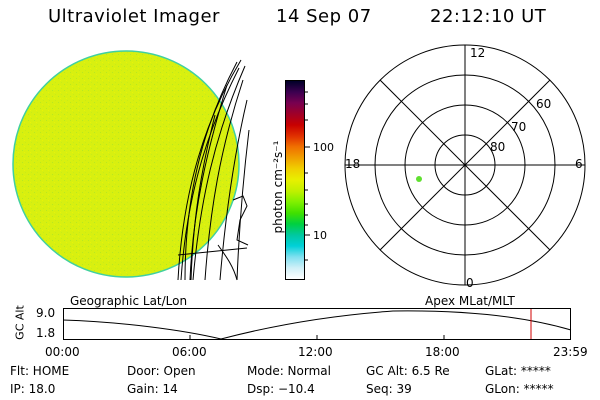  I want to click on timeline-ytick-9: 9.0, so click(46, 313).